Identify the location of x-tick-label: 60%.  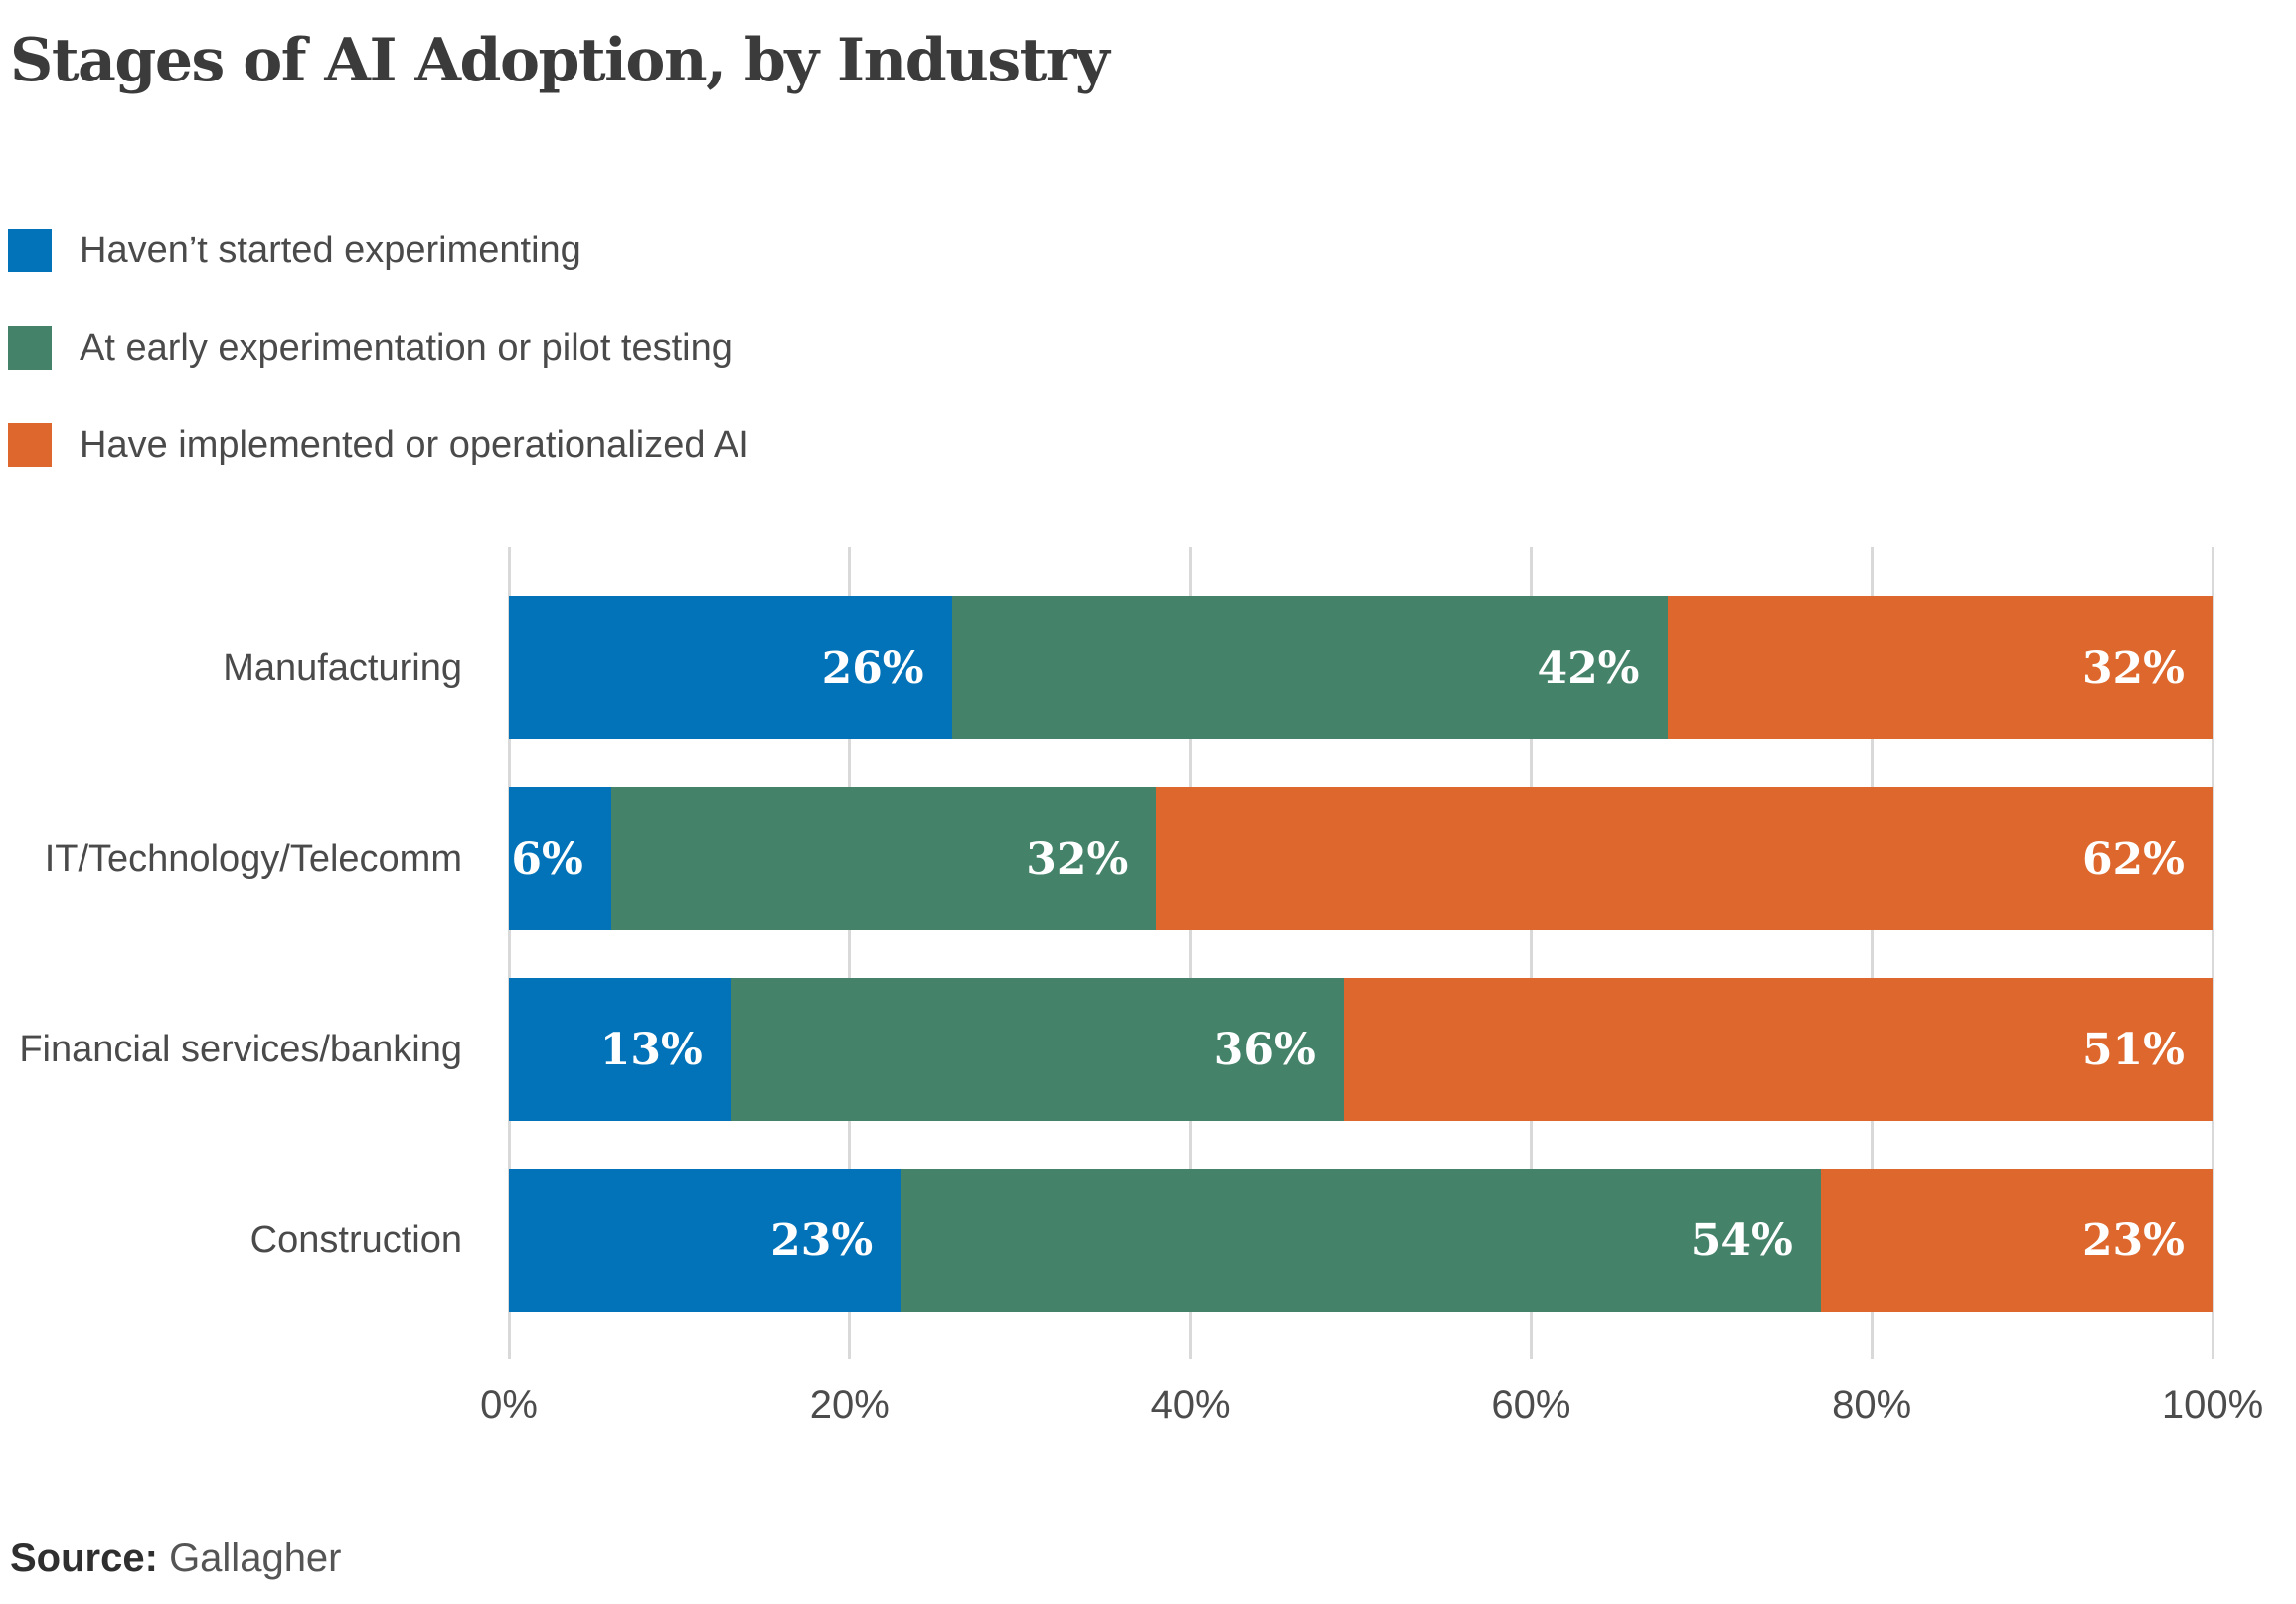
(1531, 1405).